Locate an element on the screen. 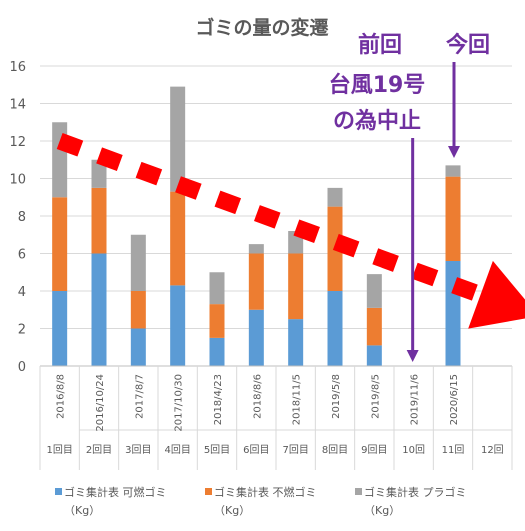 Image resolution: width=525 pixels, height=531 pixels. x-date-label: 2017/10/30 is located at coordinates (179, 403).